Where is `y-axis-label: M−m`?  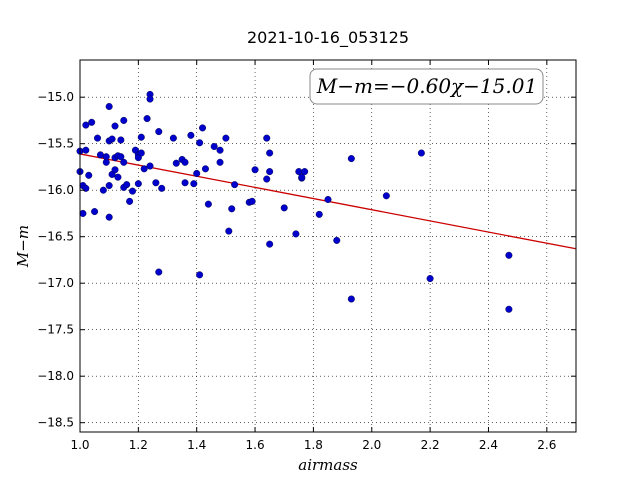 y-axis-label: M−m is located at coordinates (23, 246).